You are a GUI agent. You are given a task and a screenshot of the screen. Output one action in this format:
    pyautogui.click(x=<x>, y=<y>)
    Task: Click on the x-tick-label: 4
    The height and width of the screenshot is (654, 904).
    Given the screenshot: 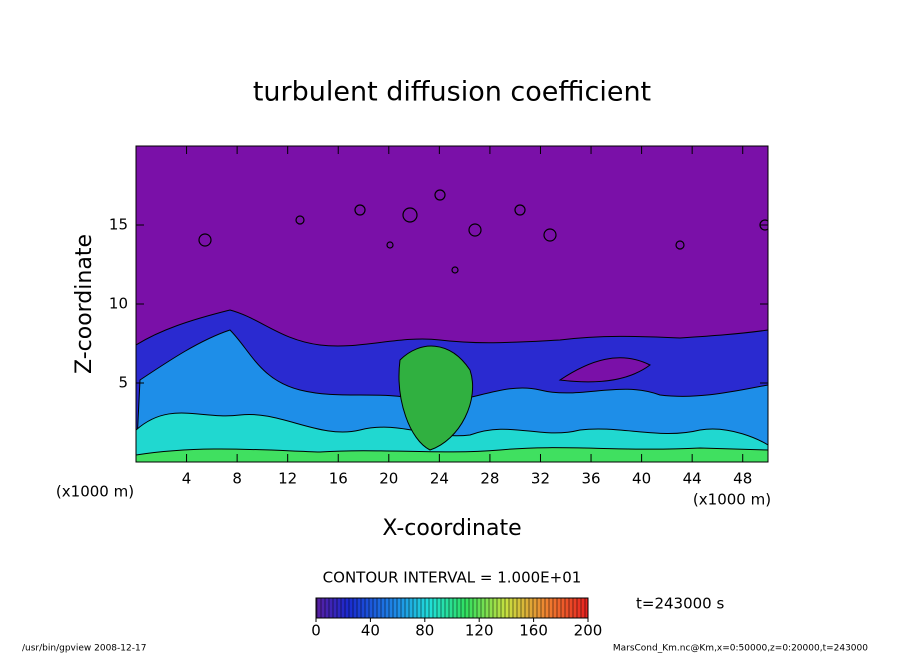 What is the action you would take?
    pyautogui.click(x=187, y=479)
    